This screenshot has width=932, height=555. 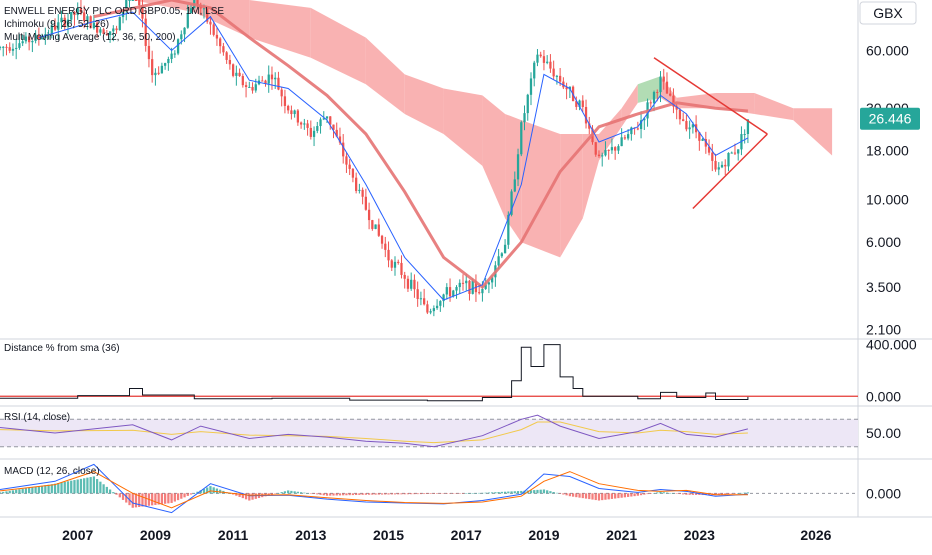 I want to click on rsi-axis-tick: 50.00, so click(x=883, y=433).